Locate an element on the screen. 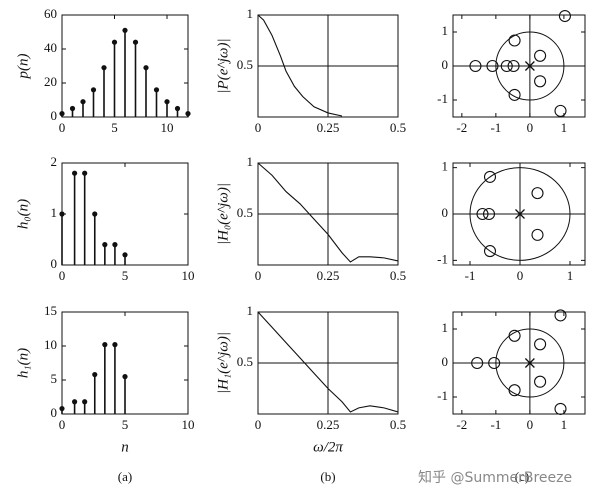 The height and width of the screenshot is (501, 600). caption: (c) is located at coordinates (522, 476).